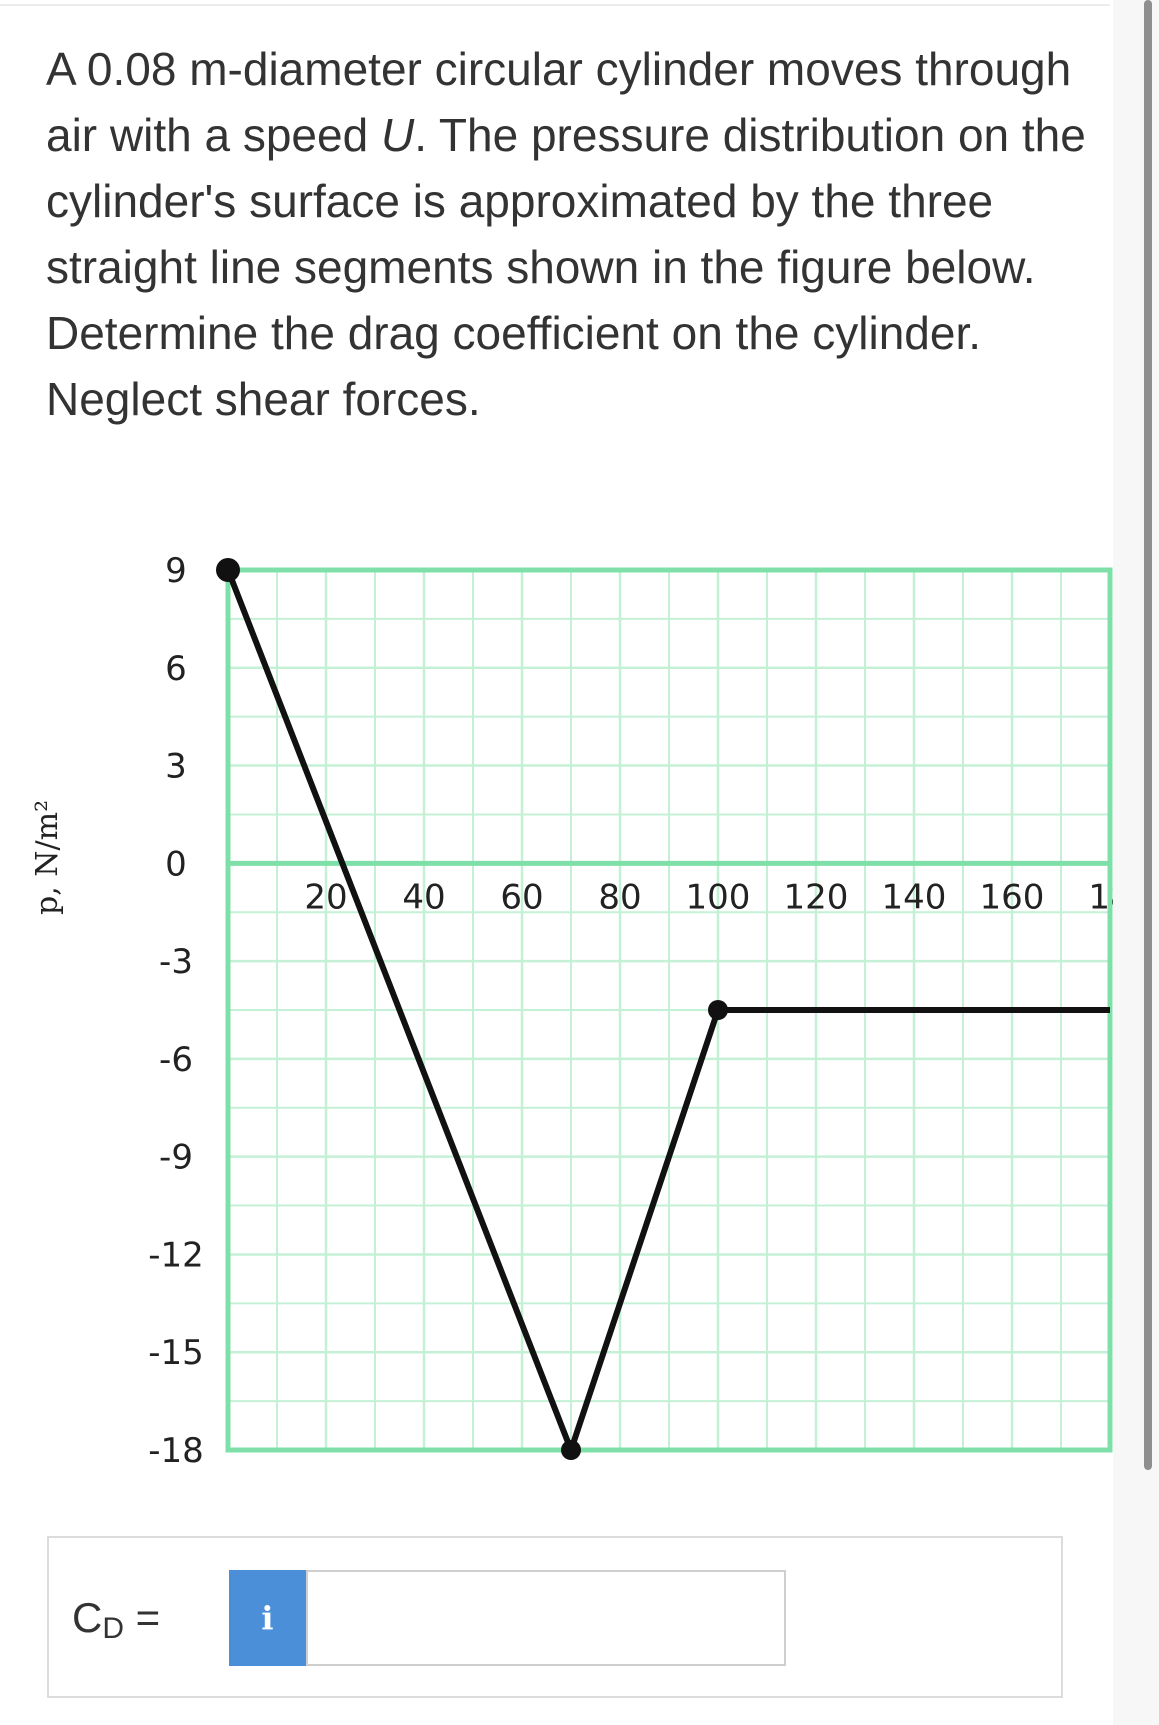 This screenshot has height=1725, width=1159. Describe the element at coordinates (142, 1617) in the screenshot. I see `cd-label-equals: =` at that location.